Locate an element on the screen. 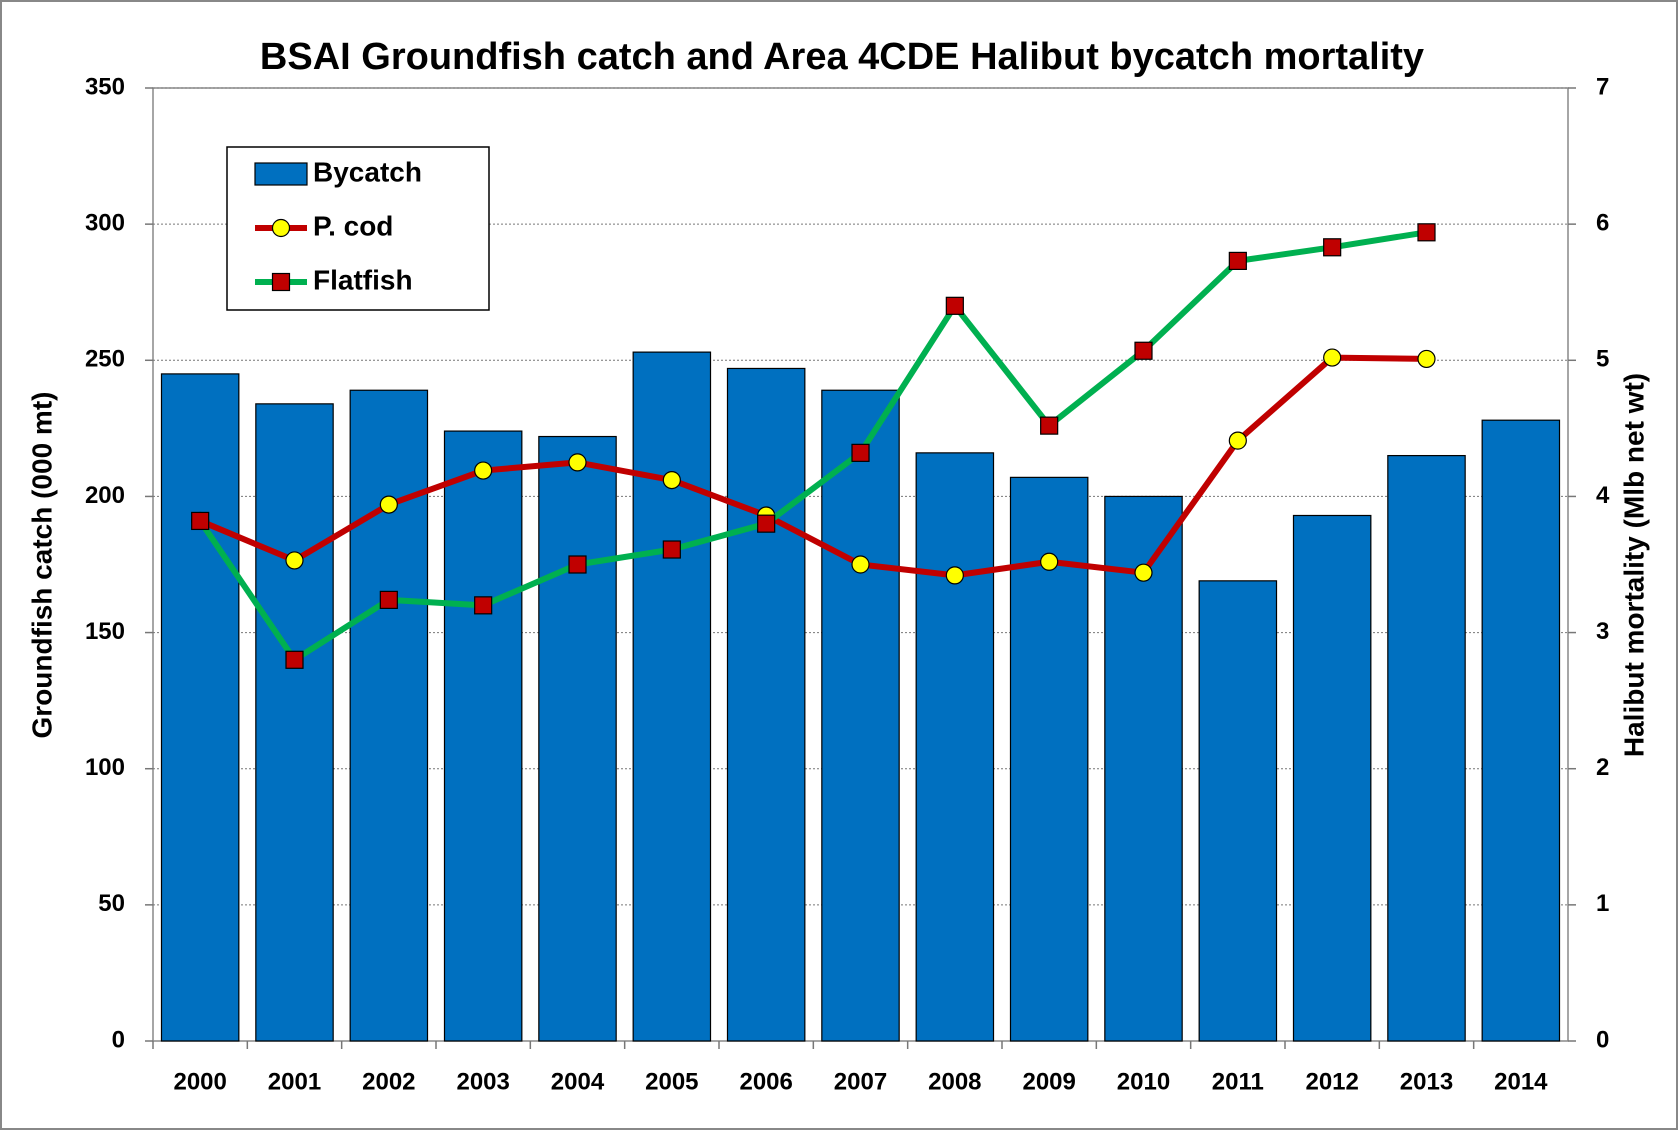 This screenshot has width=1678, height=1130. y-tick-label: 250 is located at coordinates (105, 359).